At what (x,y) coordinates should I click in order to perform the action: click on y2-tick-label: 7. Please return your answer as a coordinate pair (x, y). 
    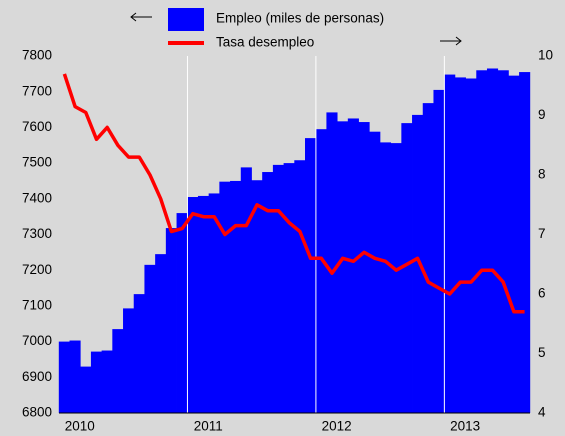
    Looking at the image, I should click on (542, 233).